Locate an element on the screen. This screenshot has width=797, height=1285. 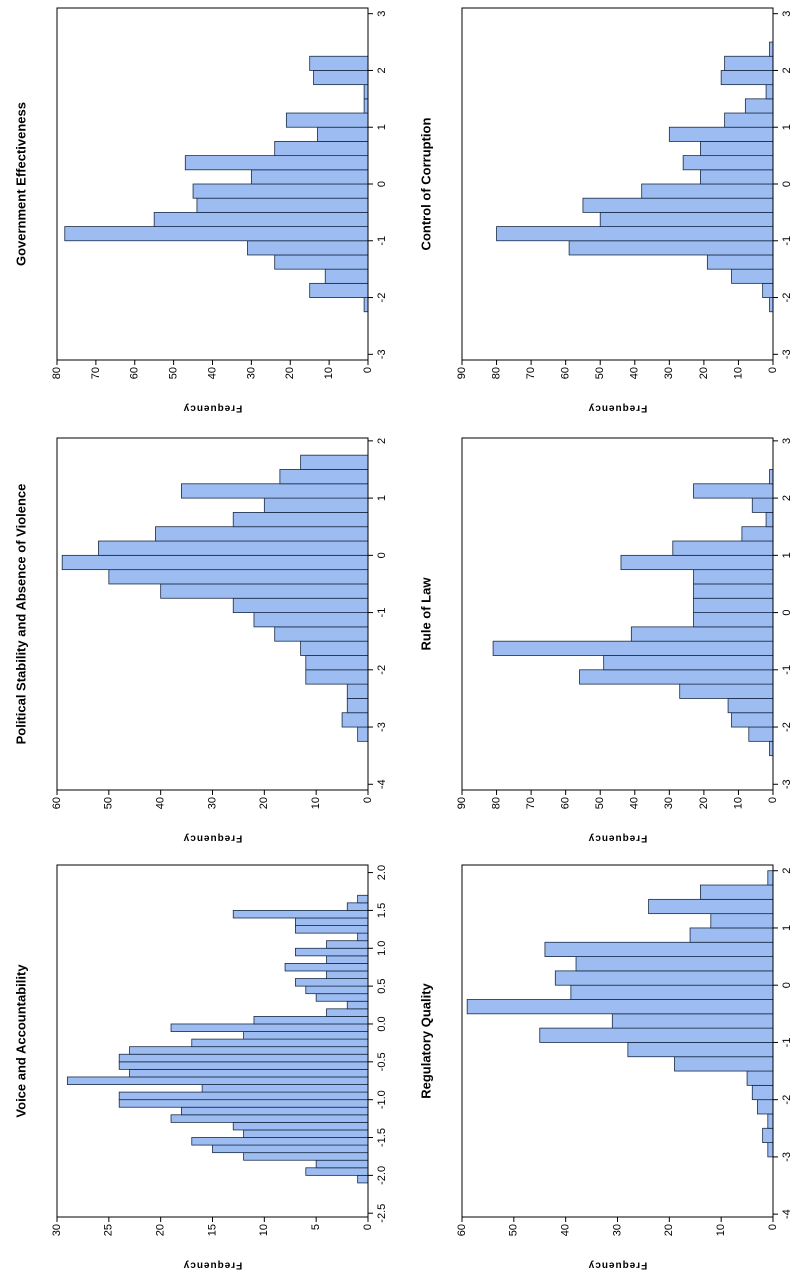
x-tick-label: -1 is located at coordinates (382, 241).